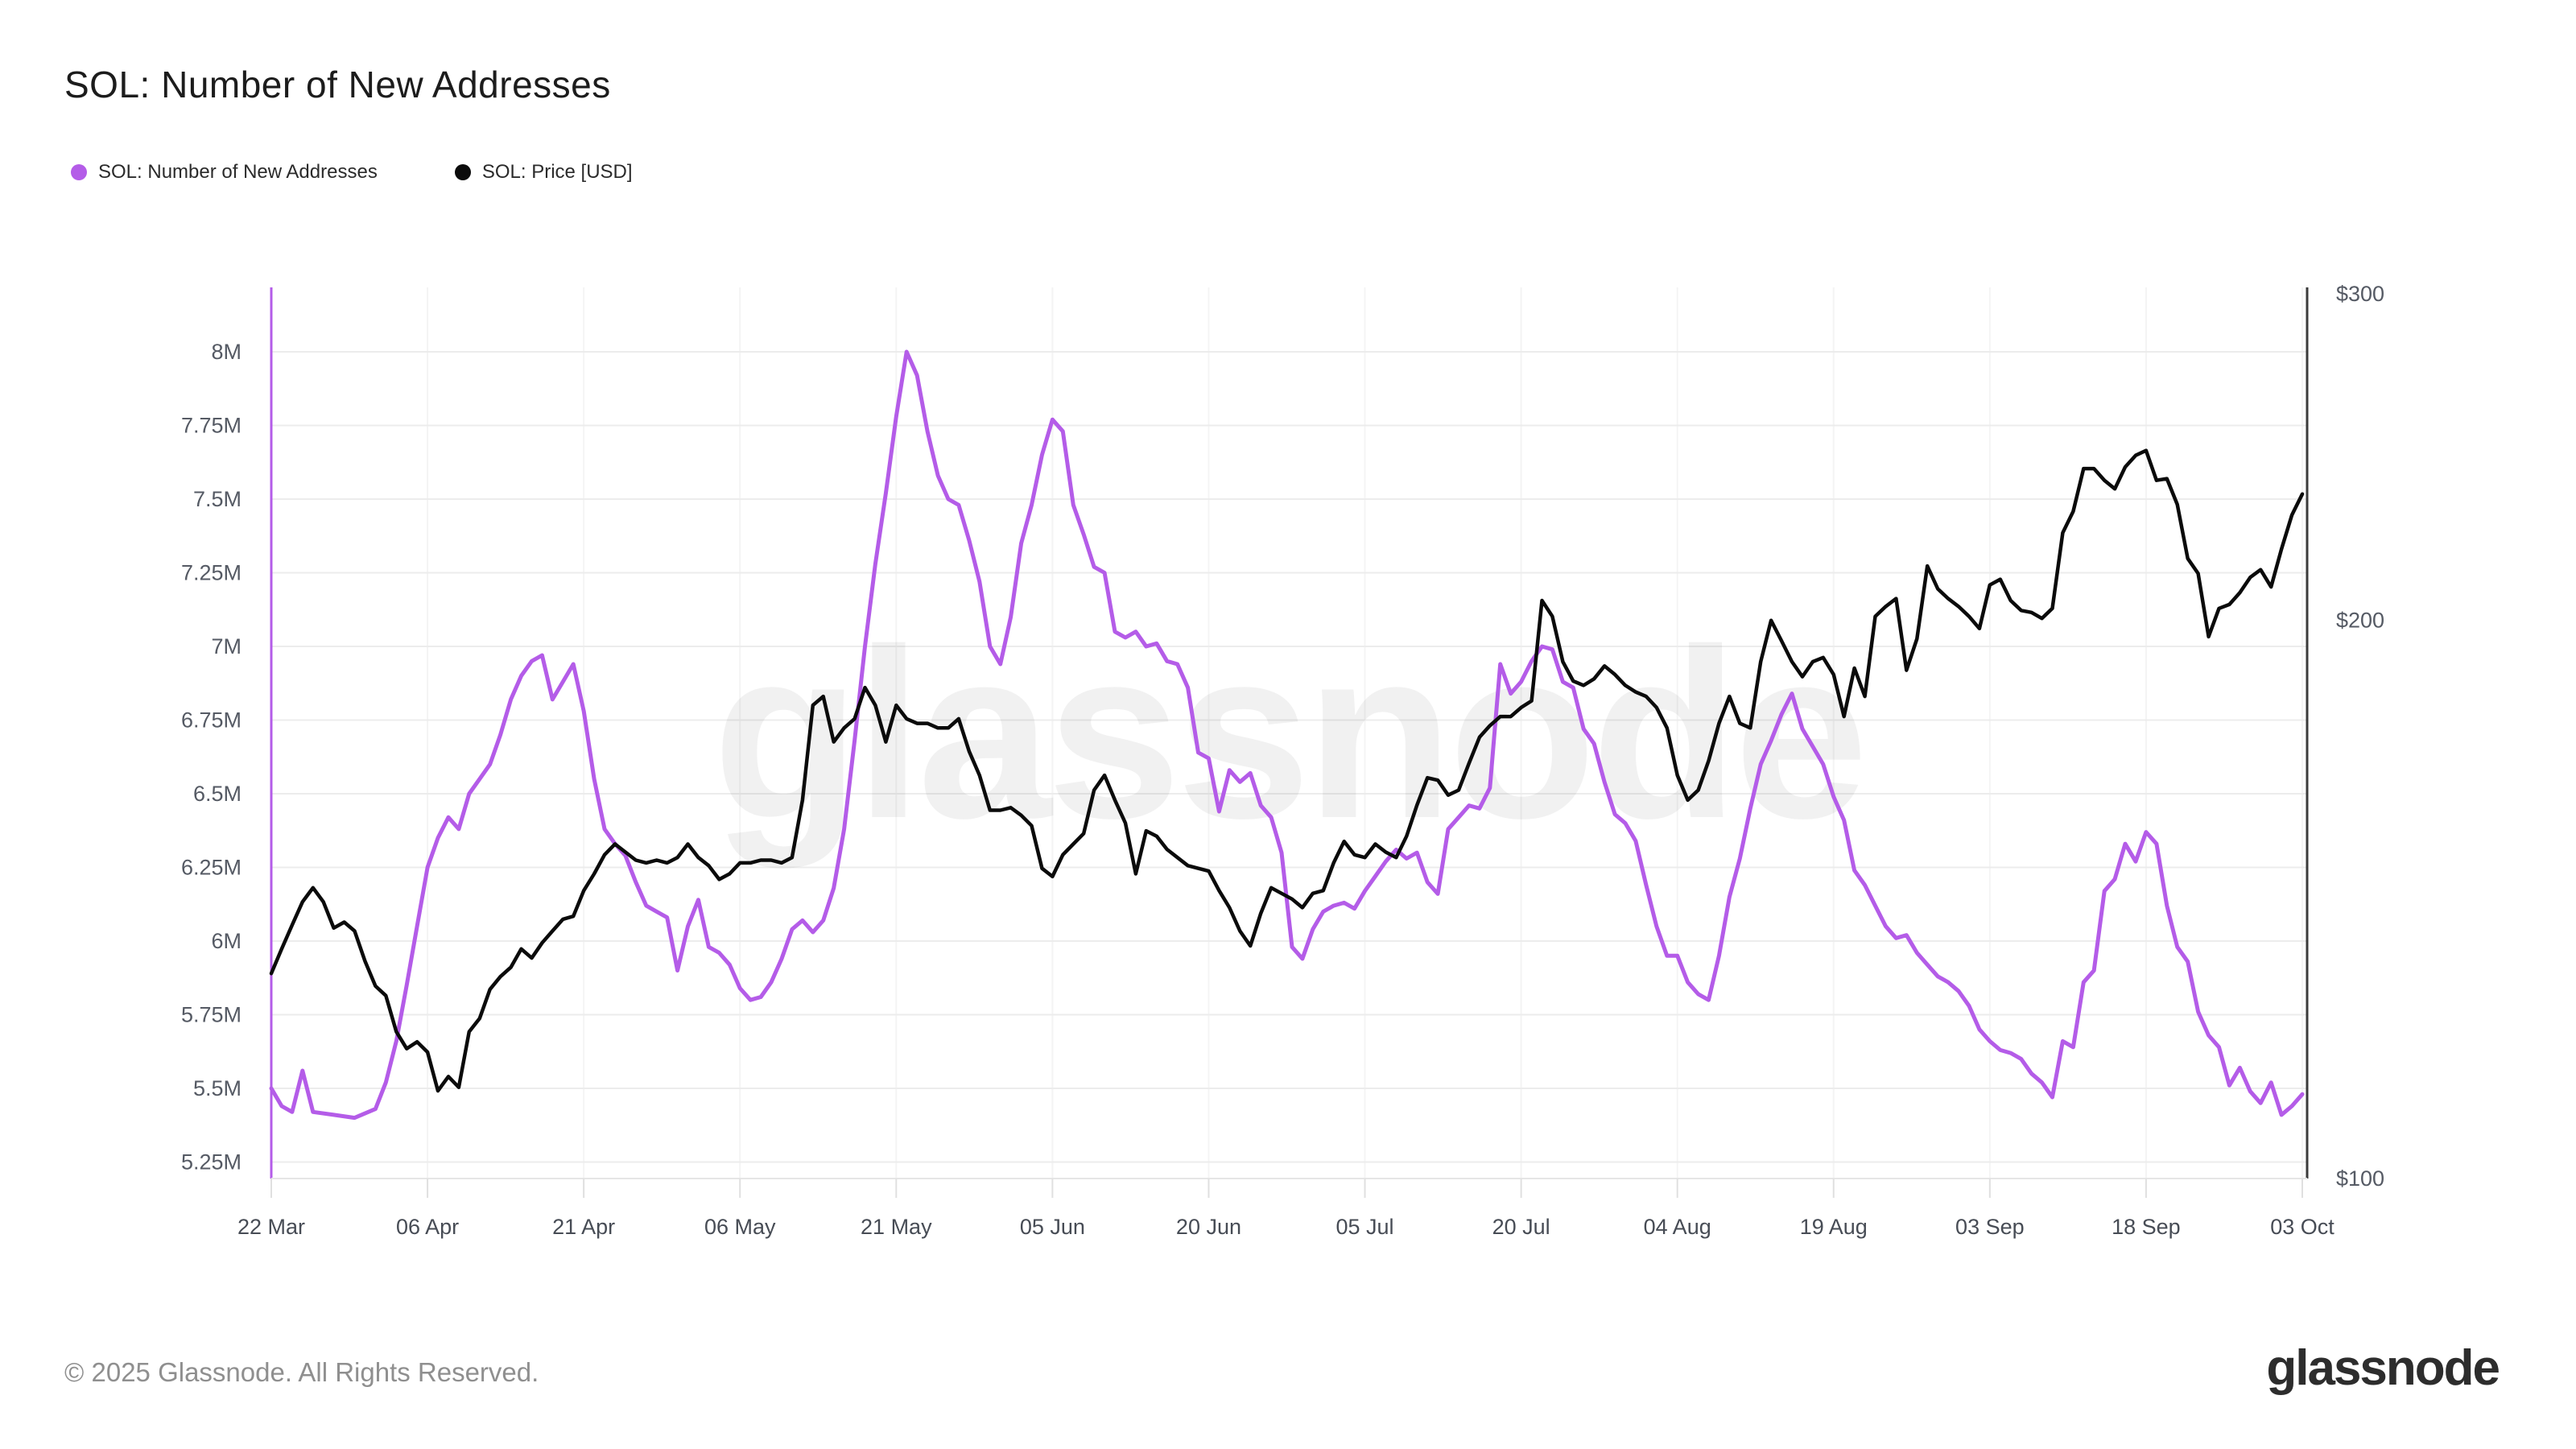  Describe the element at coordinates (211, 720) in the screenshot. I see `svg-text: 6.75M` at that location.